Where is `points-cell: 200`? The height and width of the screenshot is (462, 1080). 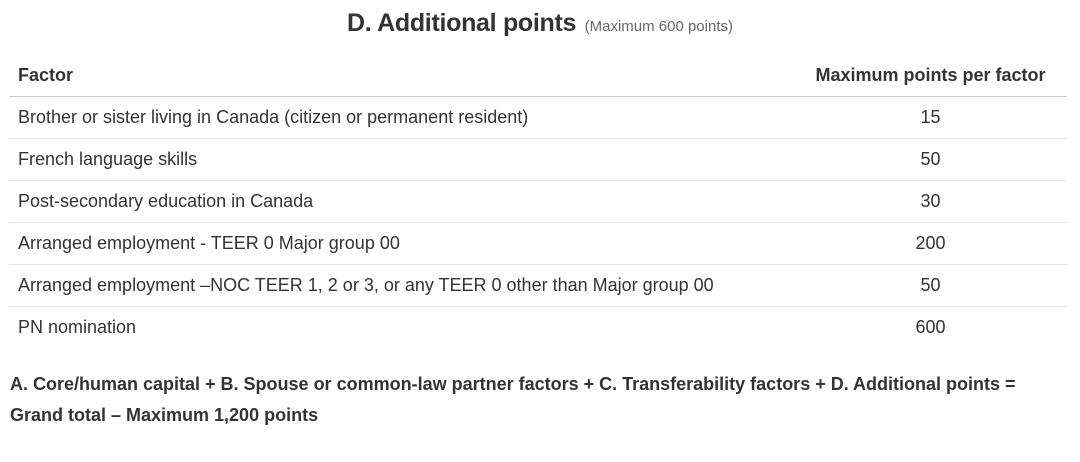
points-cell: 200 is located at coordinates (930, 243).